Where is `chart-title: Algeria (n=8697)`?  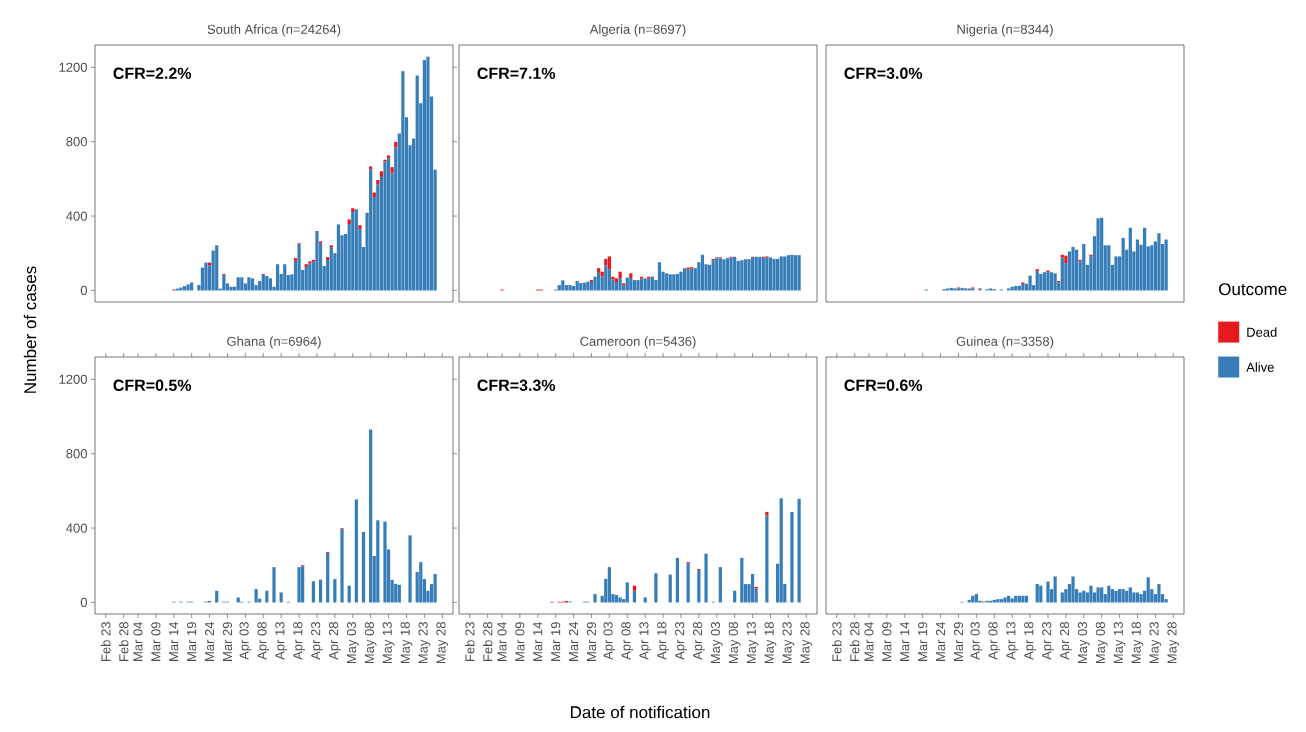
chart-title: Algeria (n=8697) is located at coordinates (637, 30).